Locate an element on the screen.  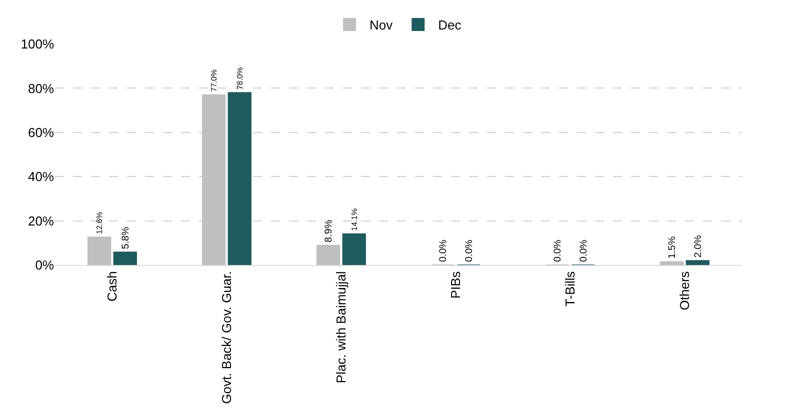
y-tick-label: 0% is located at coordinates (44, 265).